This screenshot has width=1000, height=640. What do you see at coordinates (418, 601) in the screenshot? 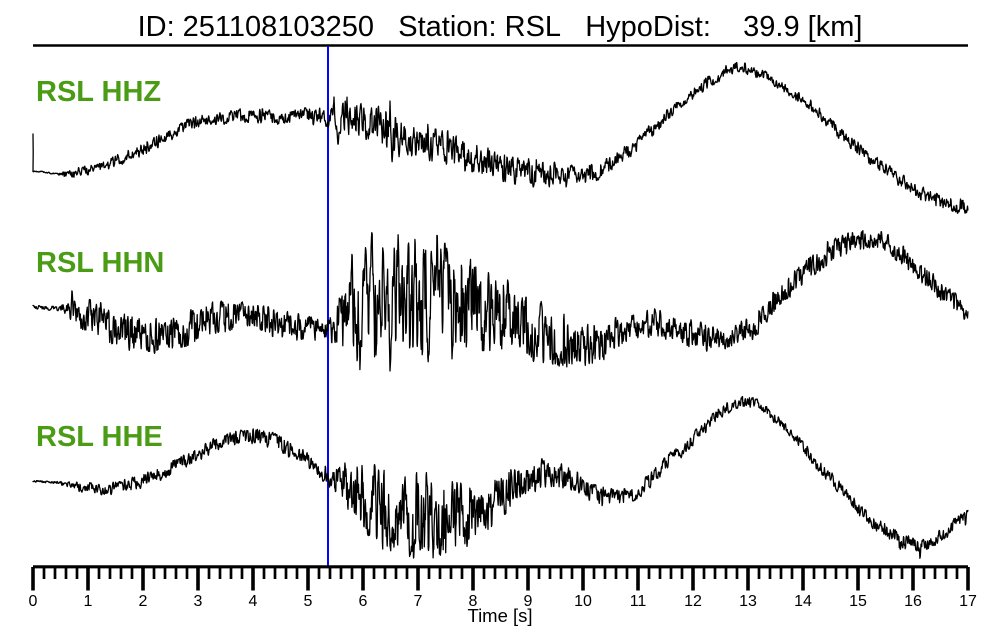
I see `svg-text: 7` at bounding box center [418, 601].